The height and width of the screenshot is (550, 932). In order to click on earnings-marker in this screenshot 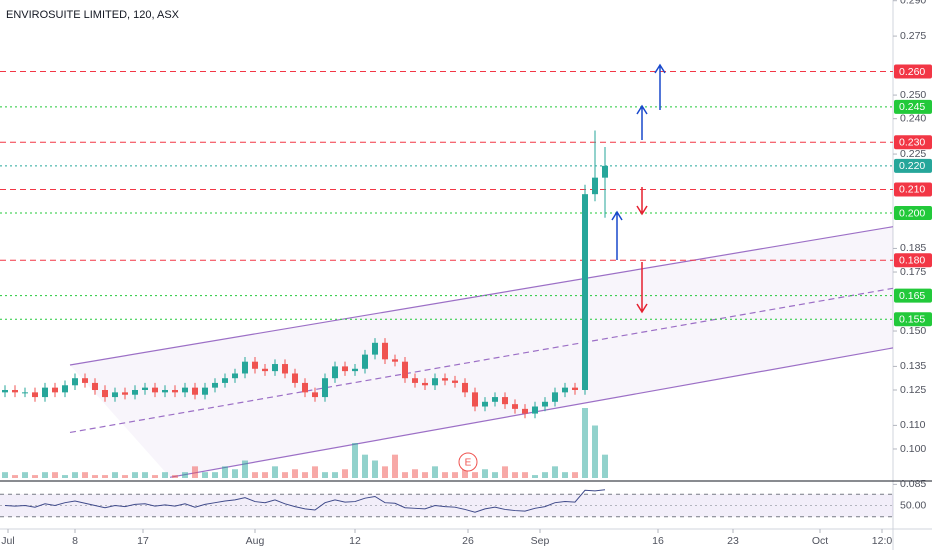, I will do `click(468, 462)`.